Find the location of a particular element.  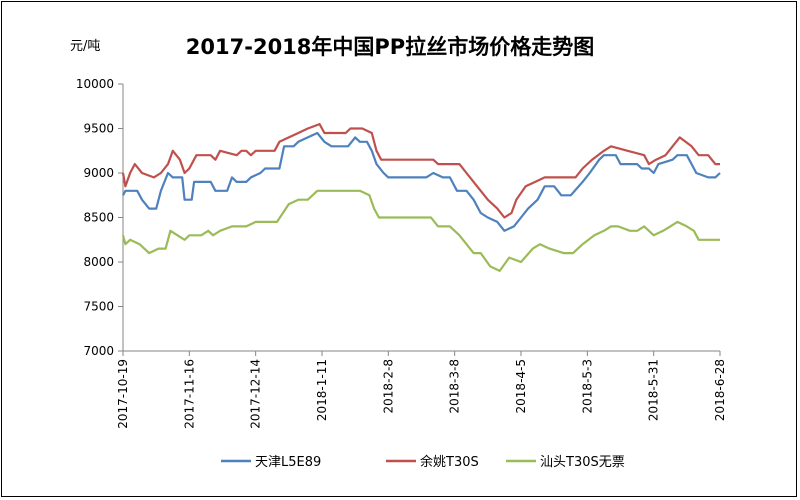

chart-title: 2017-2018年中国PP拉丝市场价格走势图 is located at coordinates (390, 47).